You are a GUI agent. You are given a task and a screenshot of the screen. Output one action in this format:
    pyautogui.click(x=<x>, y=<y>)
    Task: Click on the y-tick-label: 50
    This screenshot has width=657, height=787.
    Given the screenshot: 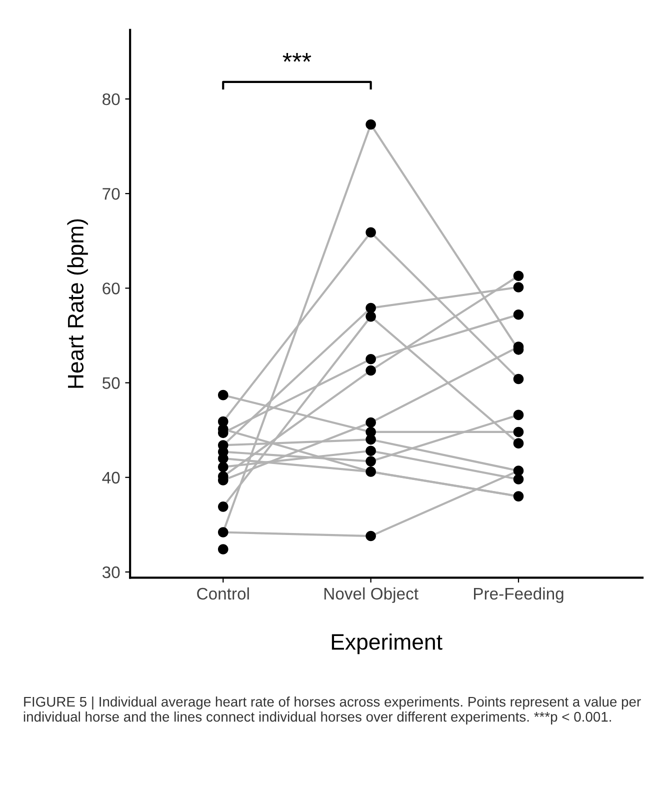 What is the action you would take?
    pyautogui.click(x=111, y=383)
    